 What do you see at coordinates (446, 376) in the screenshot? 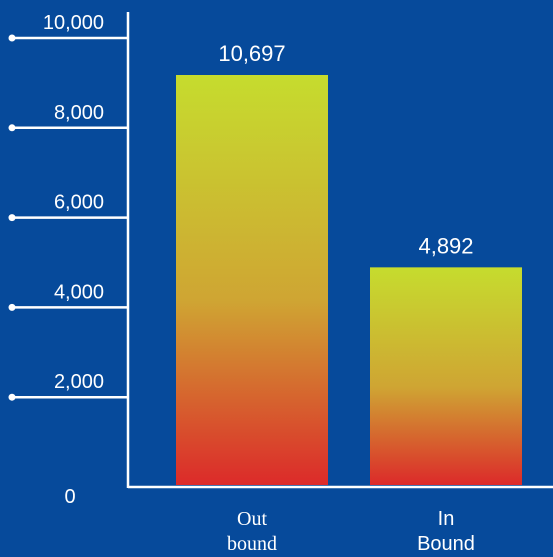
I see `bar` at bounding box center [446, 376].